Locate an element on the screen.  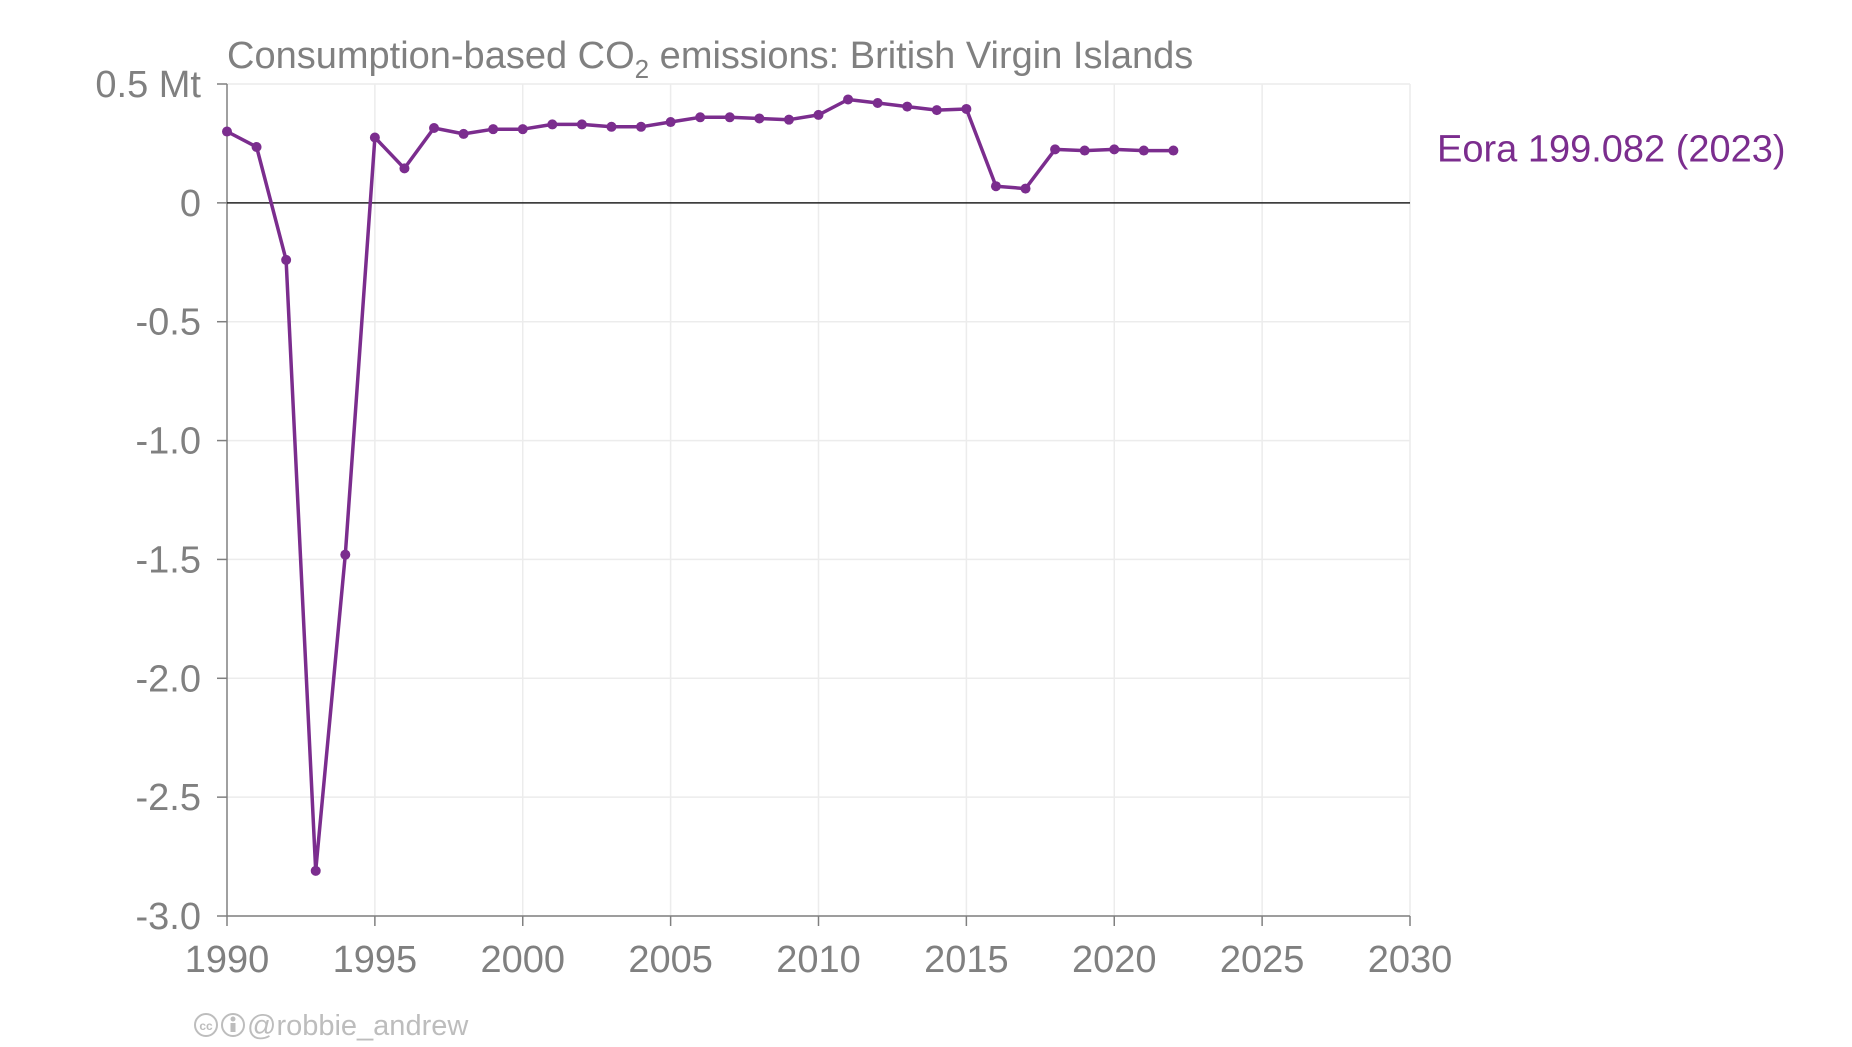
svg-text: cc is located at coordinates (206, 1026).